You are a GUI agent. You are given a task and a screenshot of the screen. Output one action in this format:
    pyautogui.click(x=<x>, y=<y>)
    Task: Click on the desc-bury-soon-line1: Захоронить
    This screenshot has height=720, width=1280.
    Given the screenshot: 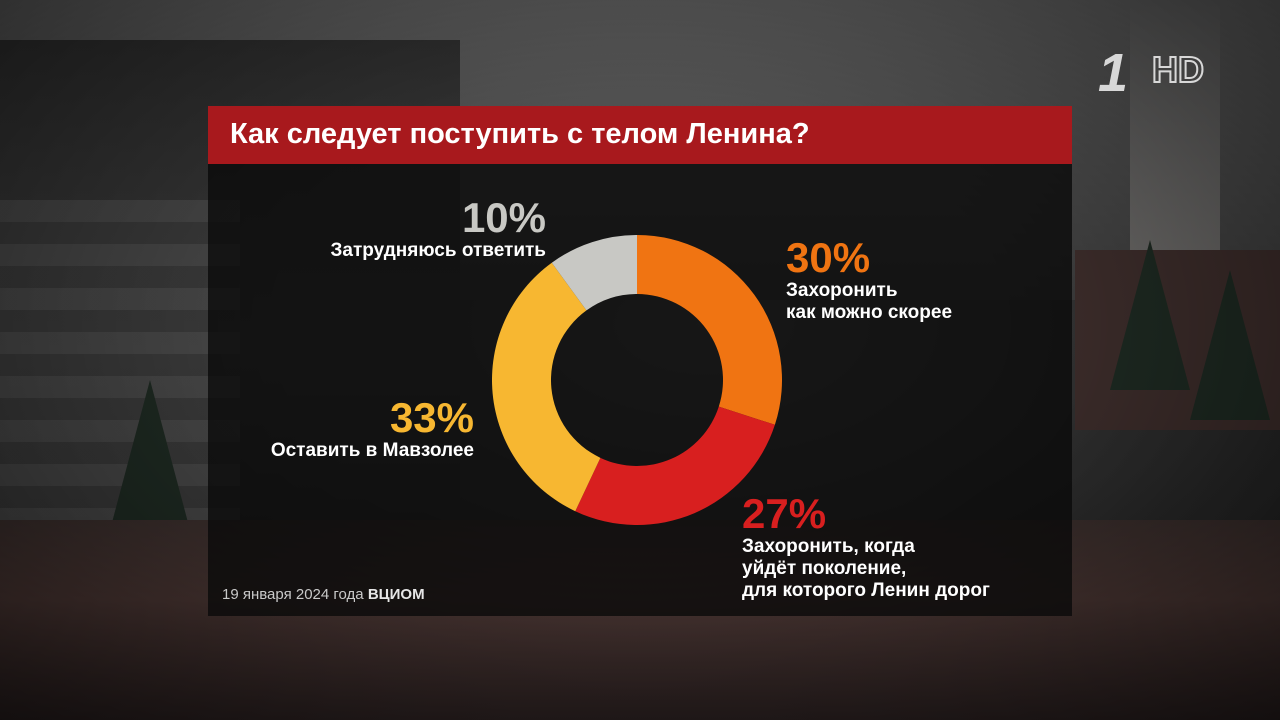 What is the action you would take?
    pyautogui.click(x=842, y=290)
    